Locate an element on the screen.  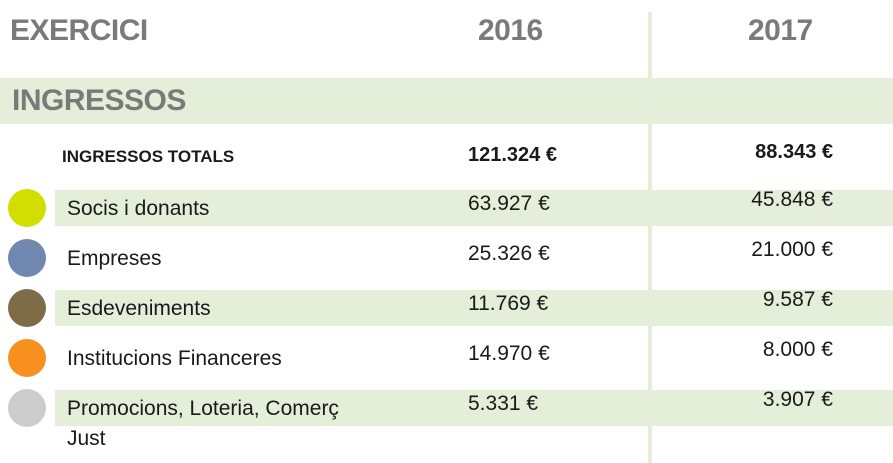
totals-label: INGRESSOS TOTALS is located at coordinates (148, 156).